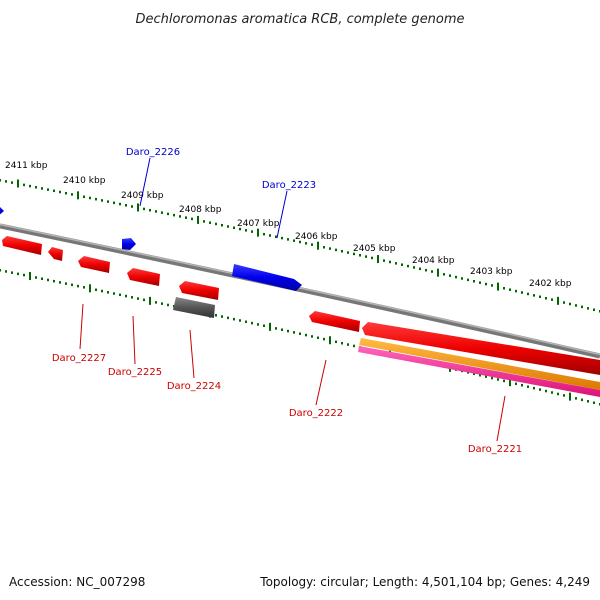  Describe the element at coordinates (316, 237) in the screenshot. I see `tick-label: 2406 kbp` at that location.